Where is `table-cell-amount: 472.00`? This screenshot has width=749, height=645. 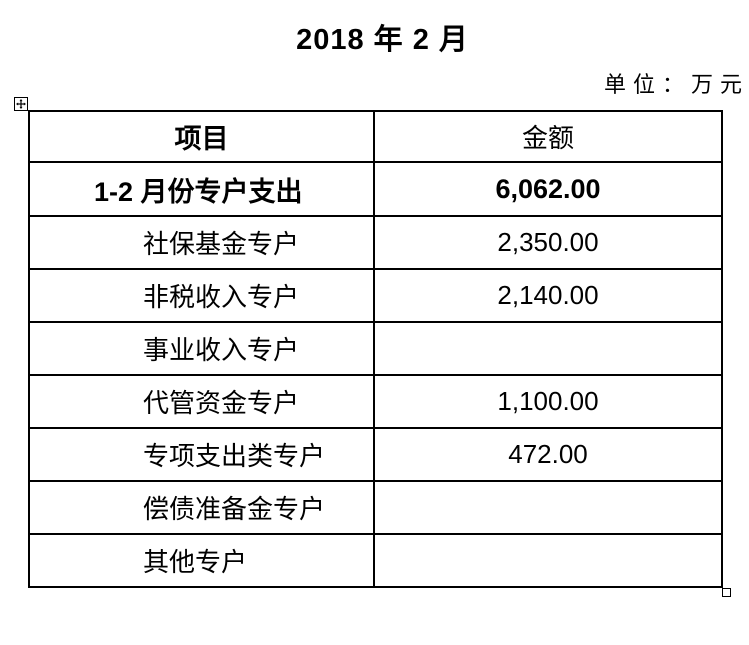
table-cell-amount: 472.00 is located at coordinates (549, 455).